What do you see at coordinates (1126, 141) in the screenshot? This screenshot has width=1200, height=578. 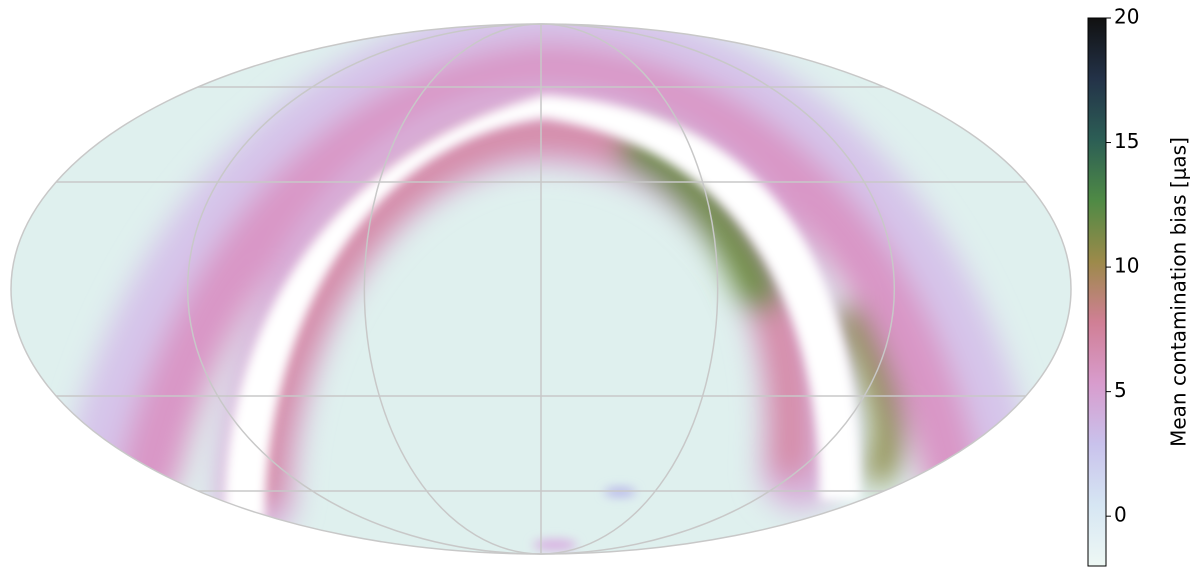 I see `colorbar-tick-label: 15` at bounding box center [1126, 141].